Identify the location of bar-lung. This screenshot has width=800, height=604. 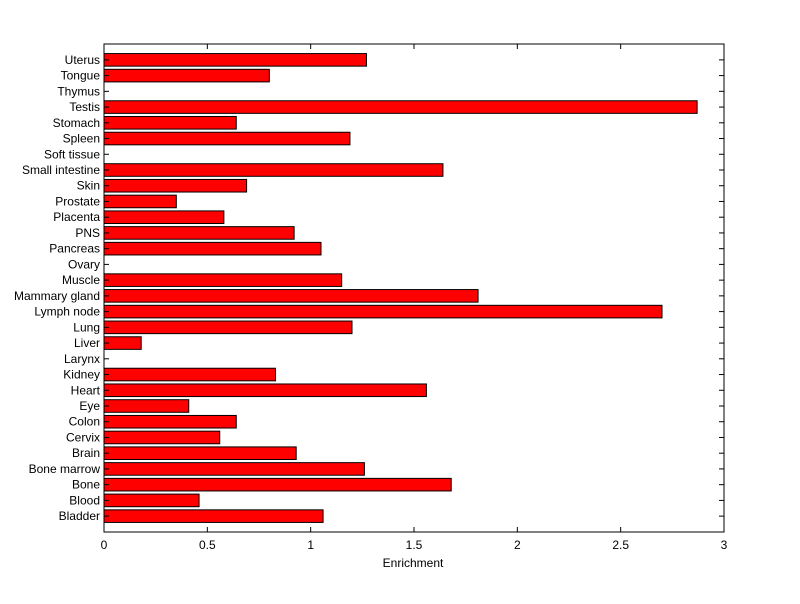
(228, 327).